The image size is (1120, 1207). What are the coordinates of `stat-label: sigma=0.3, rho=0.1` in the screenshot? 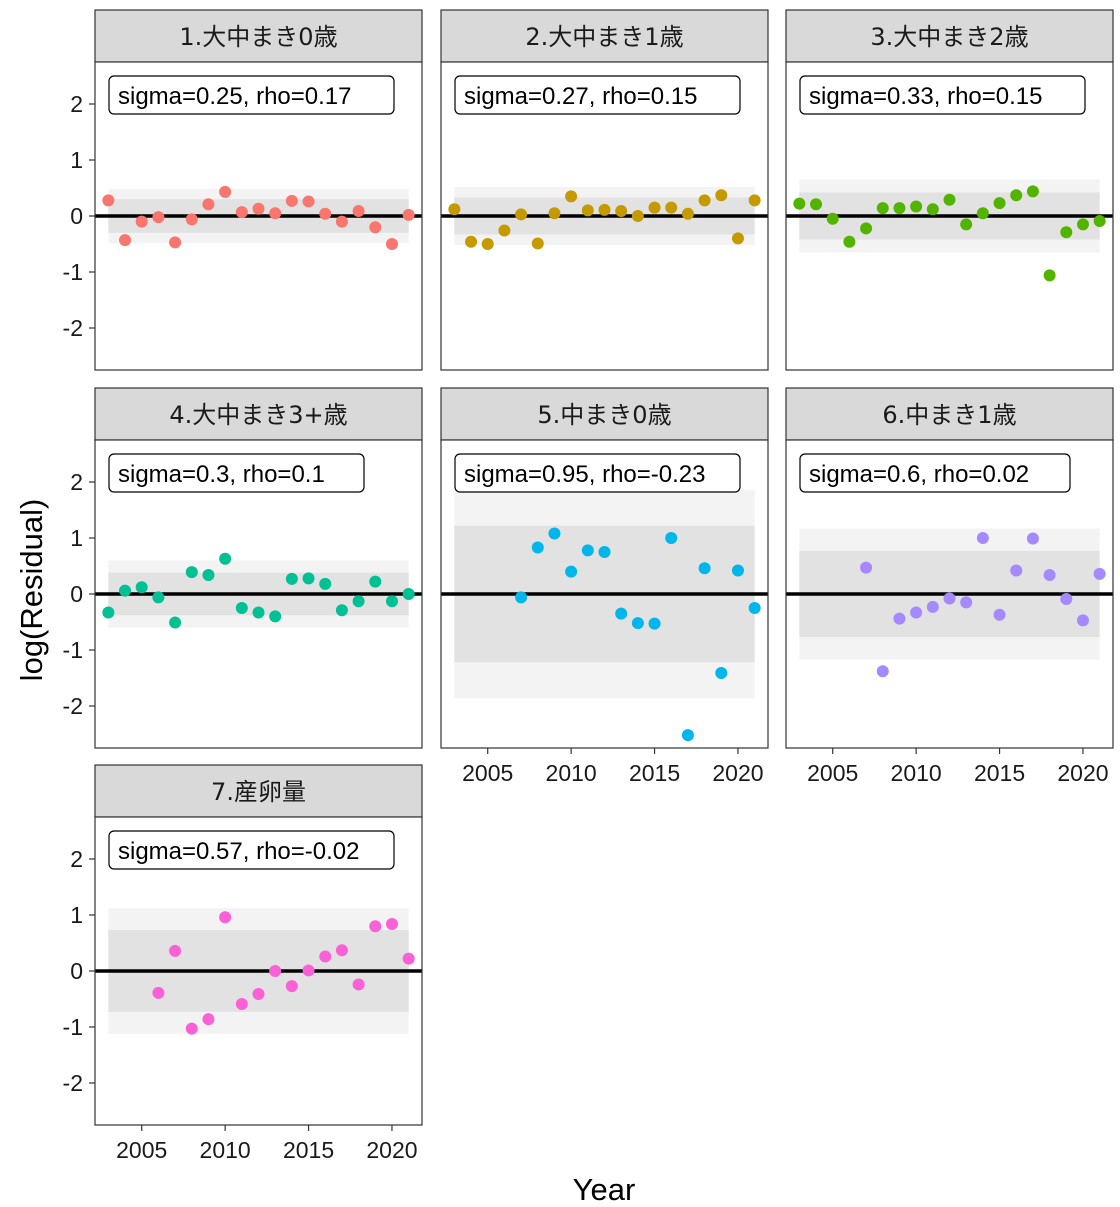 It's located at (221, 474).